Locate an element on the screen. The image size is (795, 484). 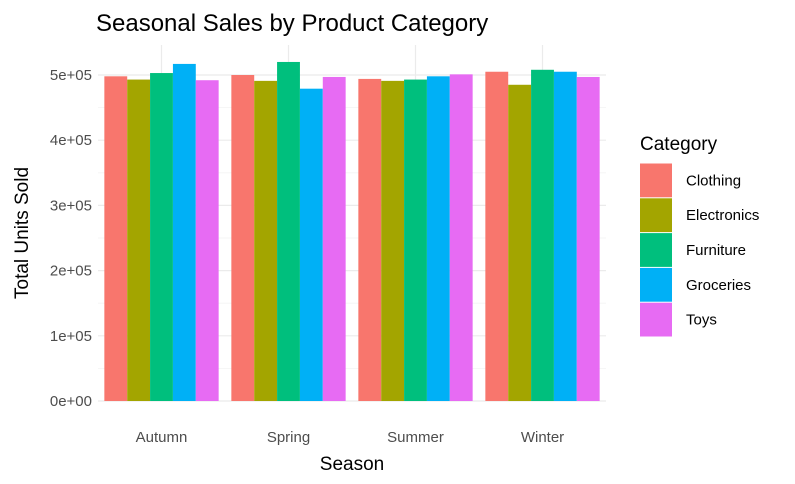
bar-electronics-autumn is located at coordinates (139, 240).